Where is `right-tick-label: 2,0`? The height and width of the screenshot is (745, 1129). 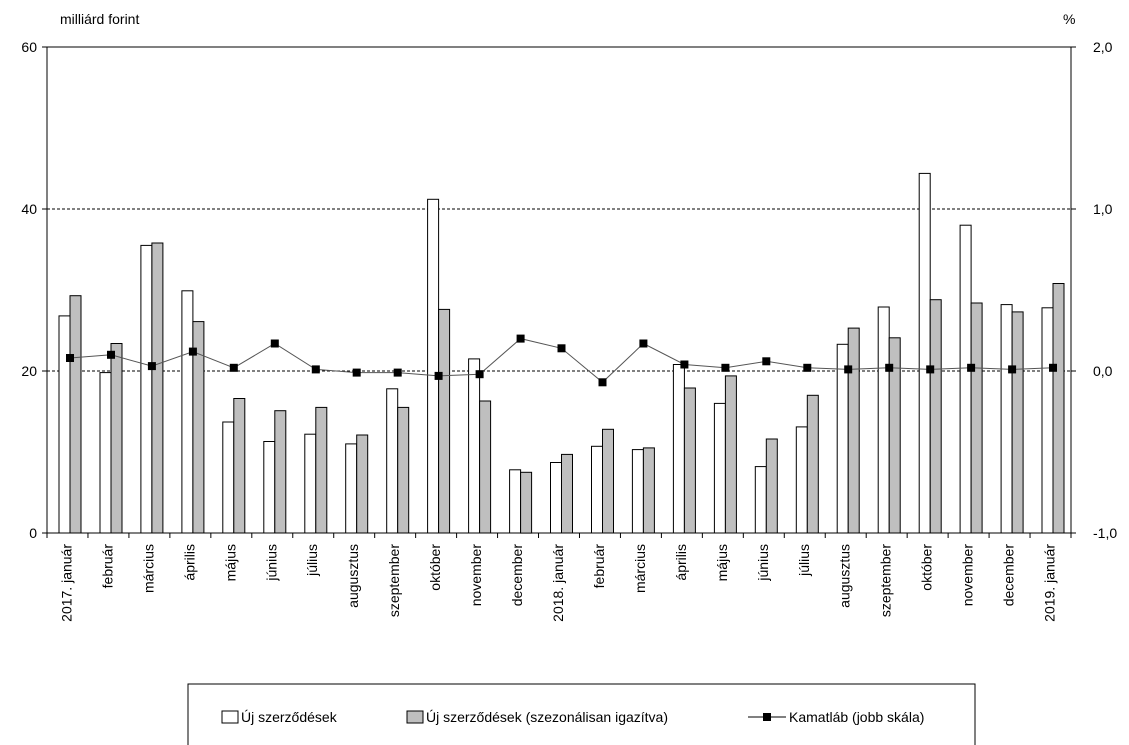
right-tick-label: 2,0 is located at coordinates (1103, 47).